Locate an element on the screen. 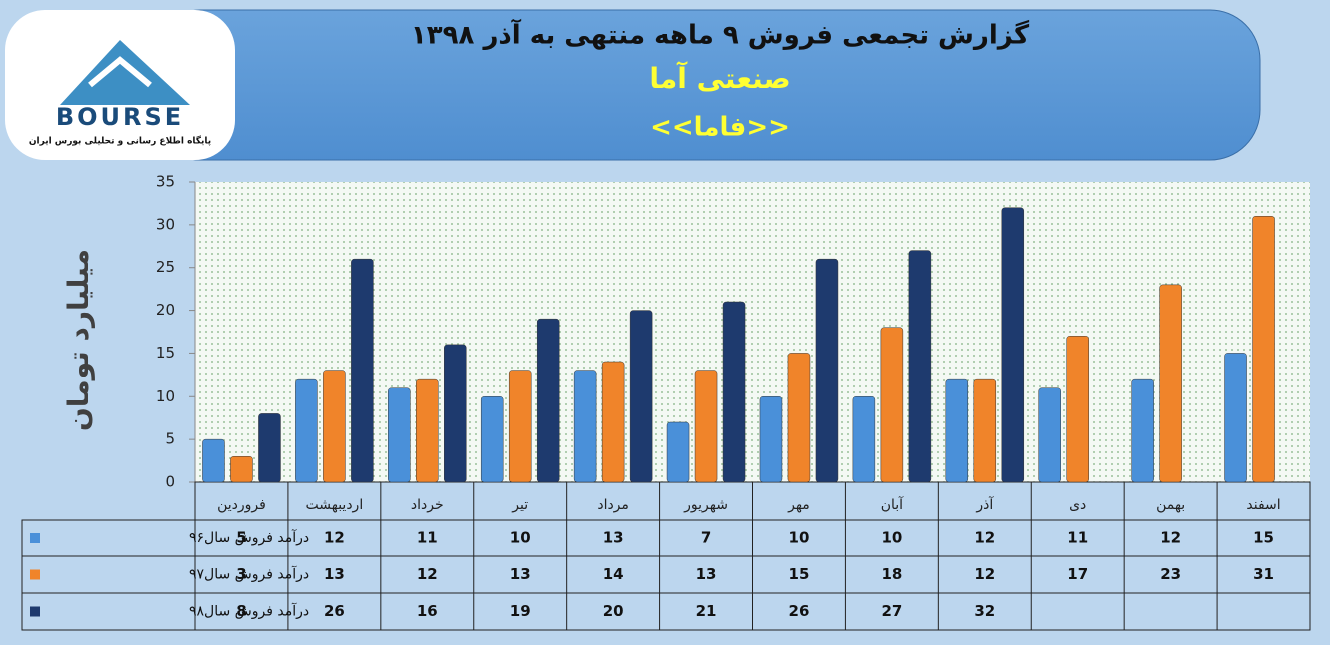 The image size is (1330, 645). x-tick-label: مرداد is located at coordinates (613, 505).